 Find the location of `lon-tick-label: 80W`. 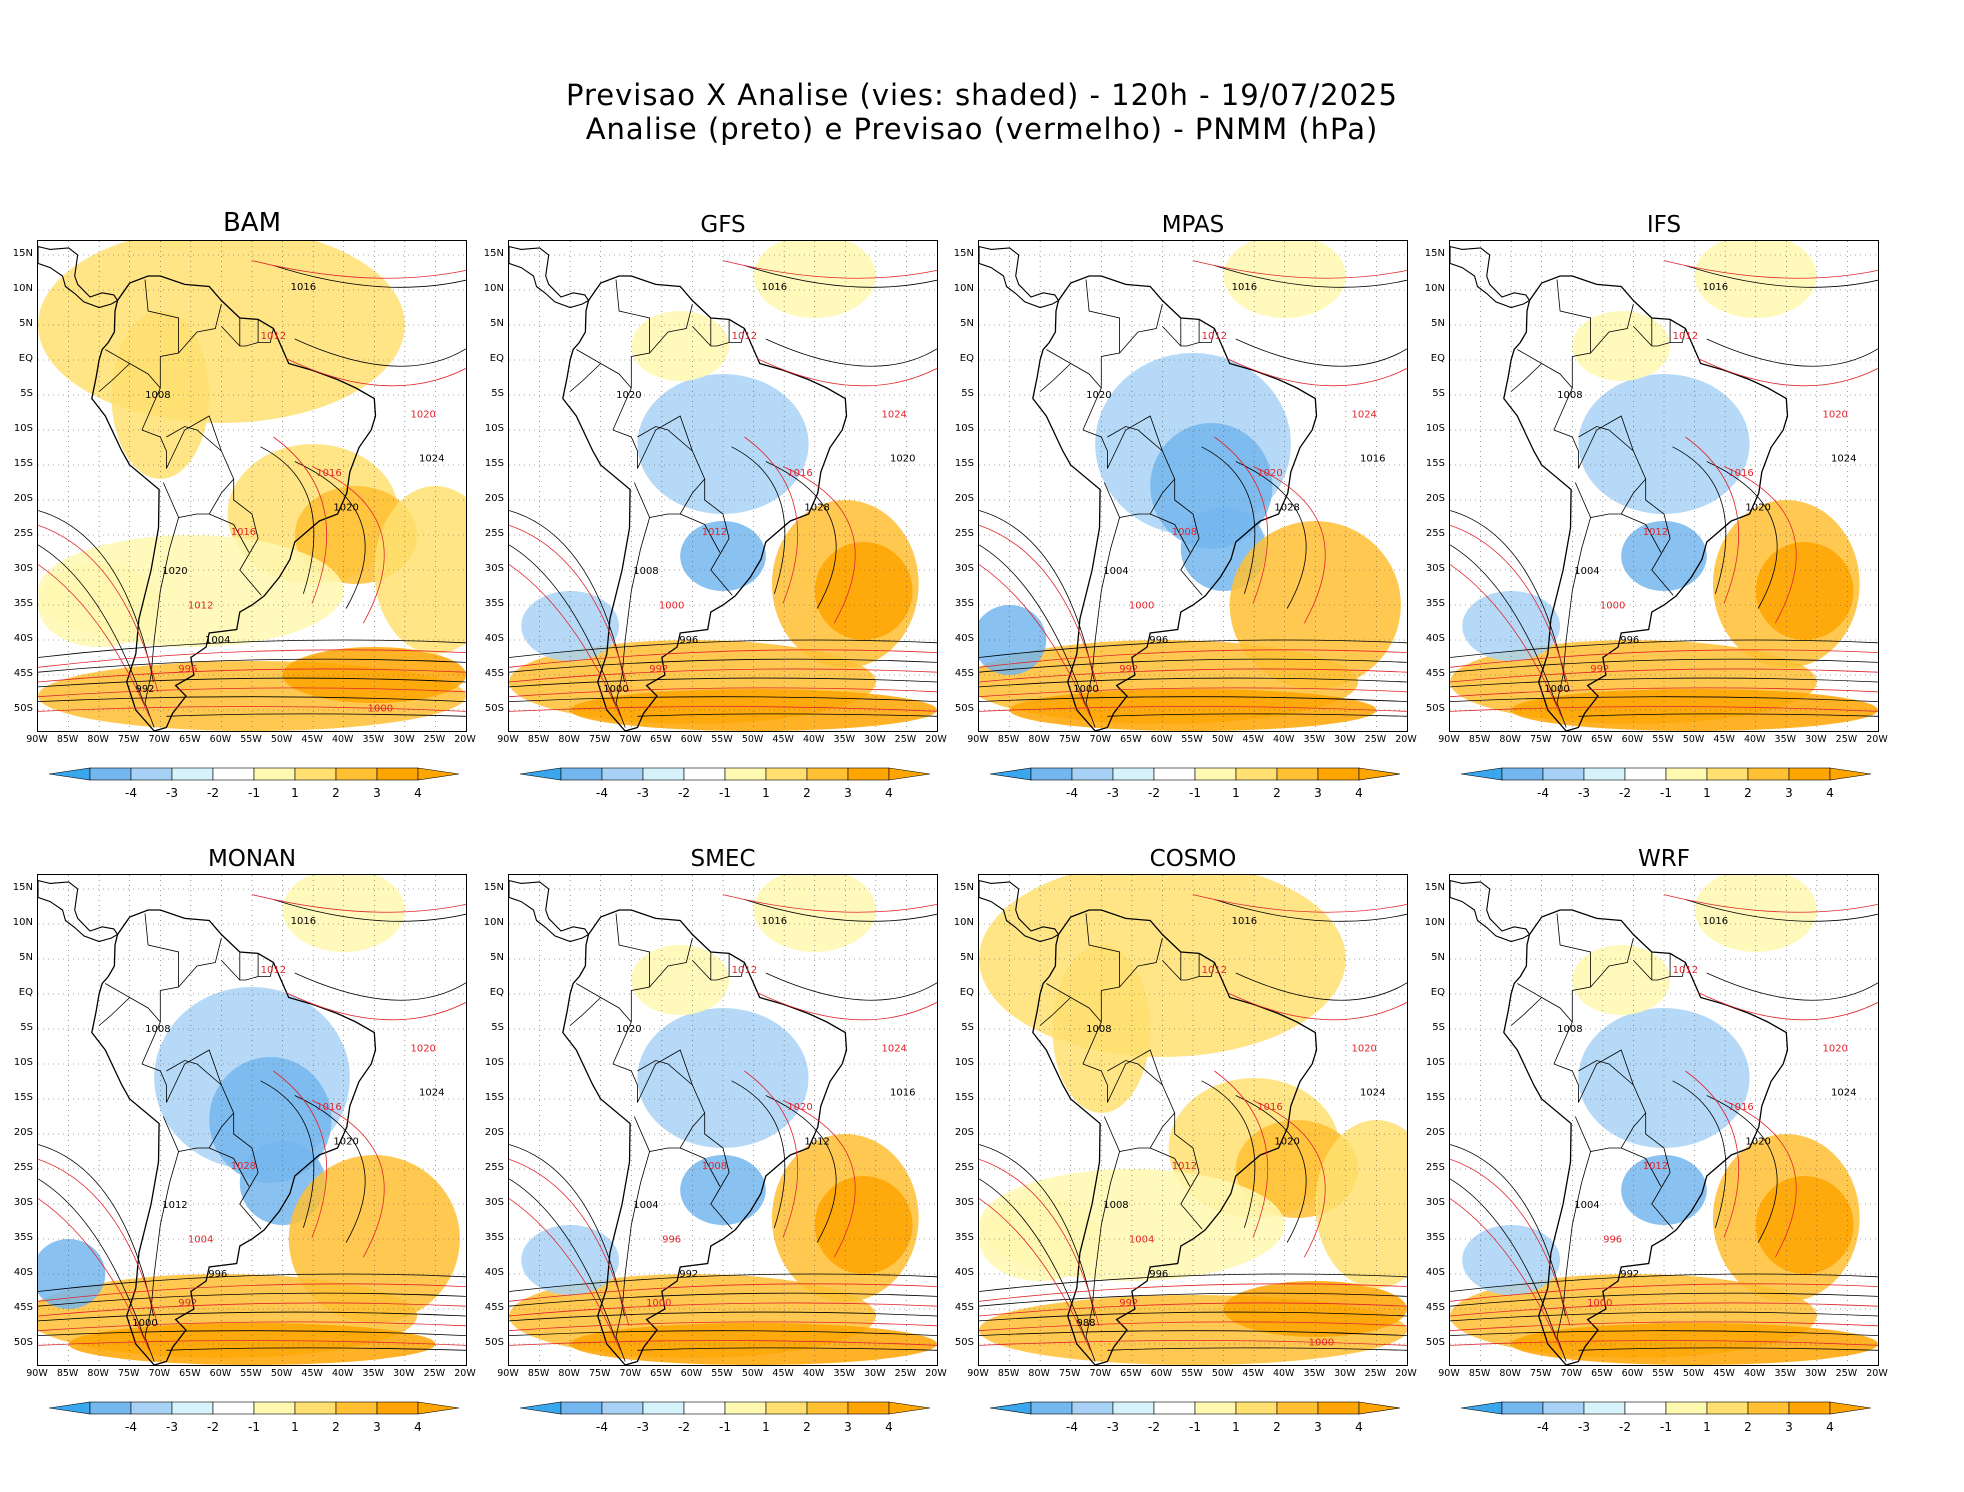

lon-tick-label: 80W is located at coordinates (569, 1373).